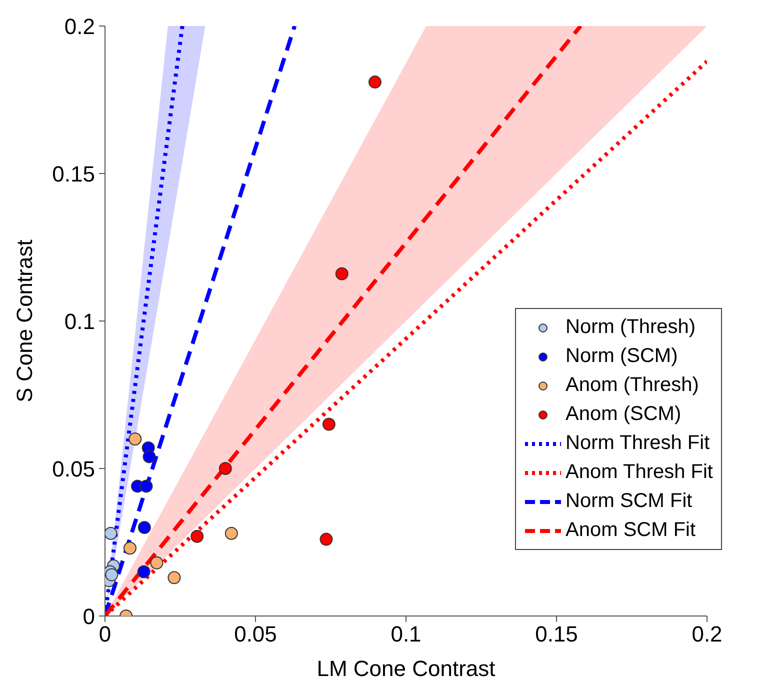 The width and height of the screenshot is (760, 698). What do you see at coordinates (105, 634) in the screenshot?
I see `x-tick-label: 0` at bounding box center [105, 634].